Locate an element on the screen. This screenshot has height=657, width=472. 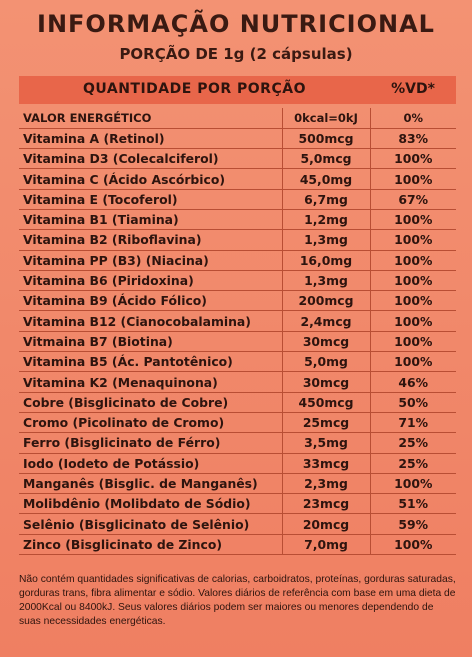
table-row: Vitamina PP (B3) (Niacina) 16,0mg 100% is located at coordinates (237, 260).